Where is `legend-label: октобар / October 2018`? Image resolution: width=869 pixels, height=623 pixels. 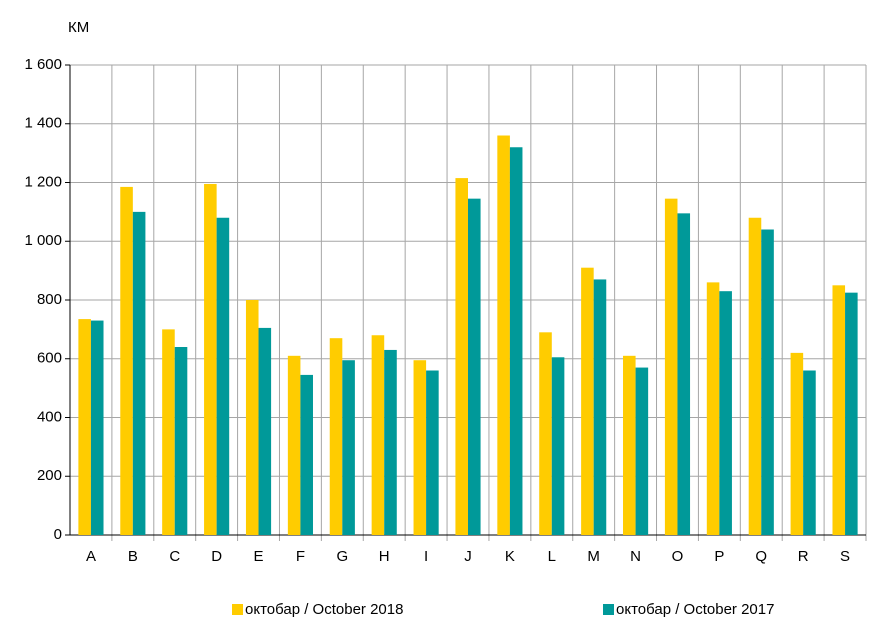
legend-label: октобар / October 2018 is located at coordinates (324, 609).